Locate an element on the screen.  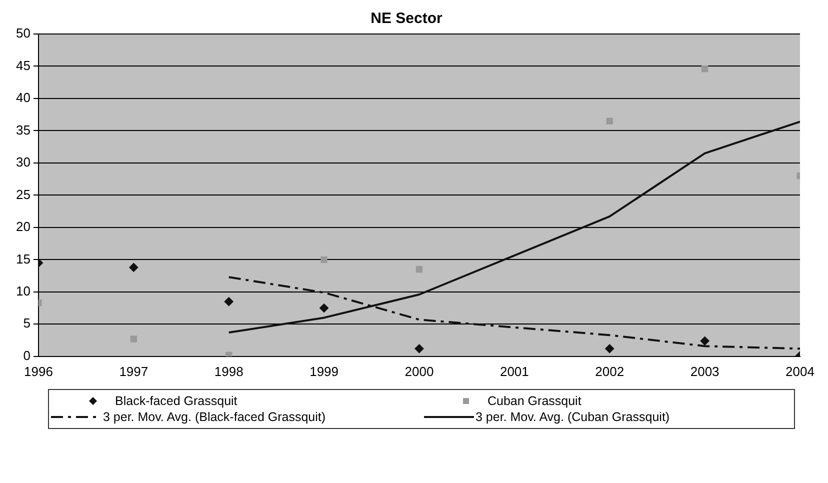
x-tick-label: 2004 is located at coordinates (800, 371).